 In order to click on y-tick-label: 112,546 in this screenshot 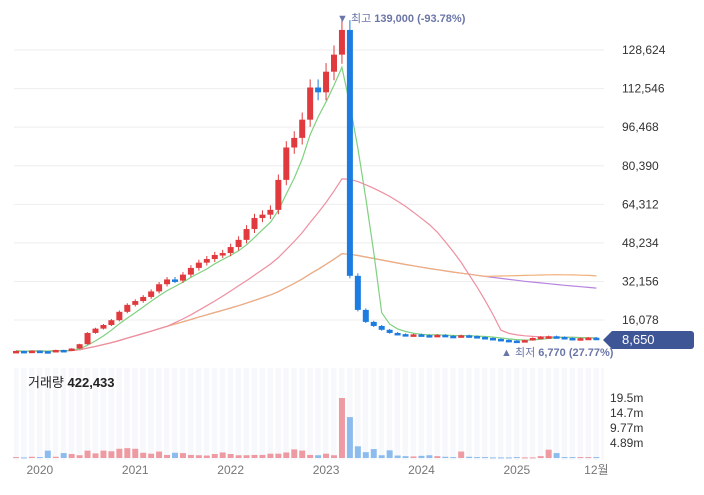, I will do `click(643, 89)`.